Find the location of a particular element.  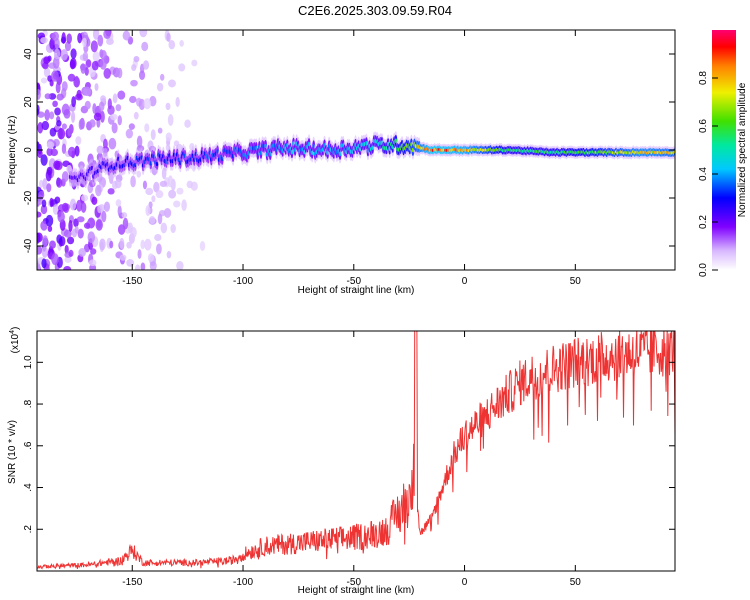

colorbar-ticks: 0.0 0.2 0.4 0.6 0.8 is located at coordinates (708, 174).